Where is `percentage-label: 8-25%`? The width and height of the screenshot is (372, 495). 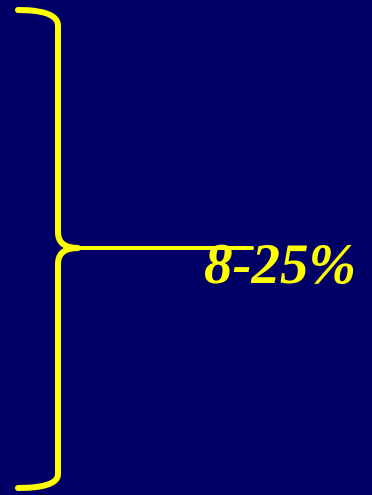 percentage-label: 8-25% is located at coordinates (280, 264).